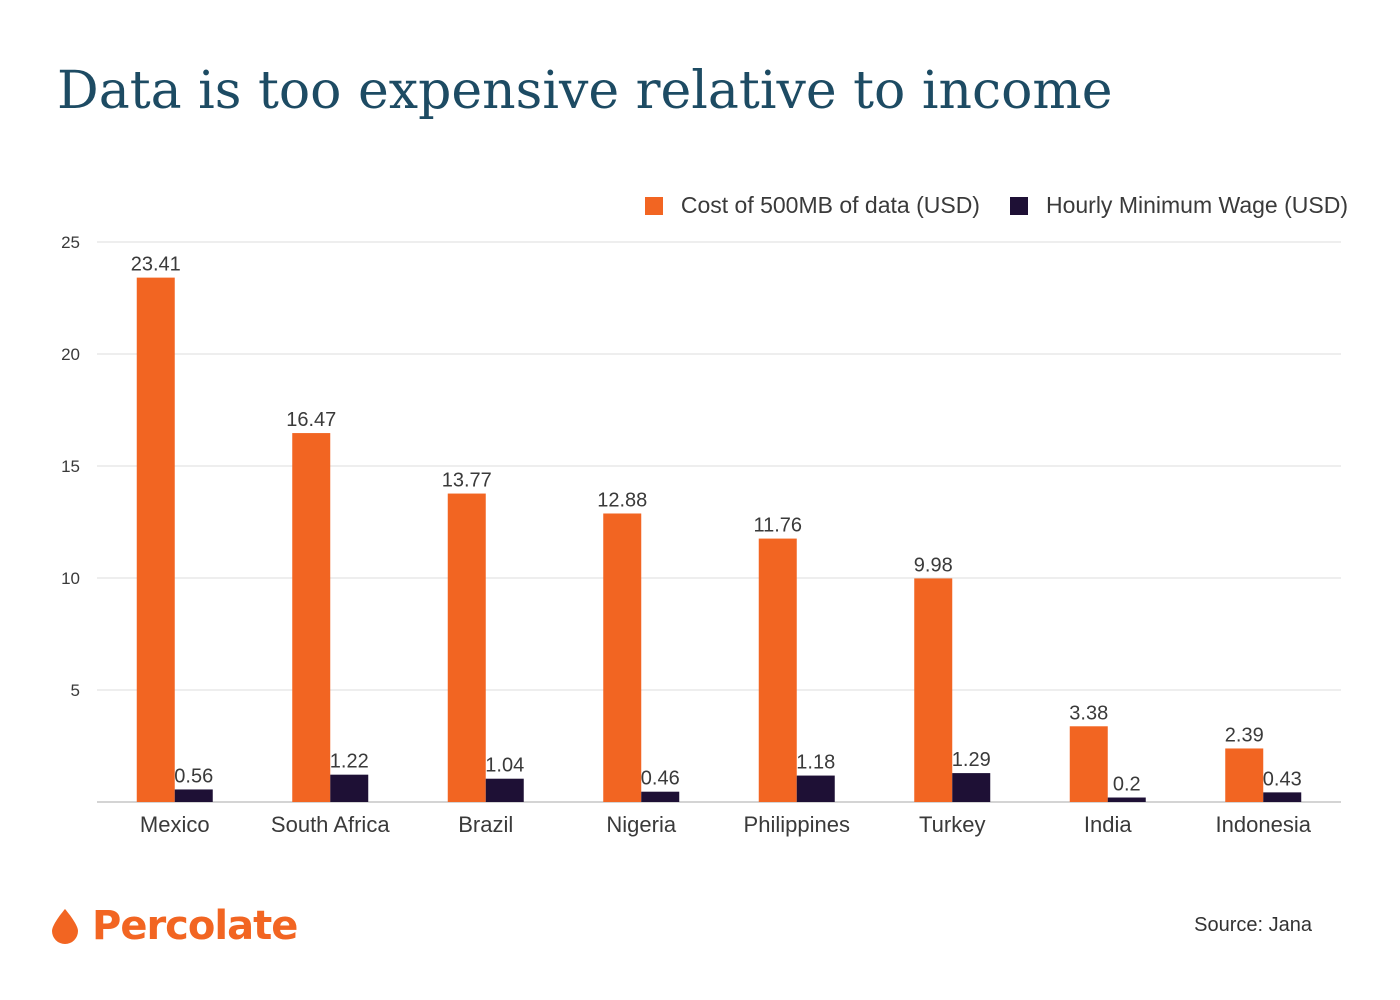  What do you see at coordinates (777, 526) in the screenshot?
I see `data-label-cost: 11.76` at bounding box center [777, 526].